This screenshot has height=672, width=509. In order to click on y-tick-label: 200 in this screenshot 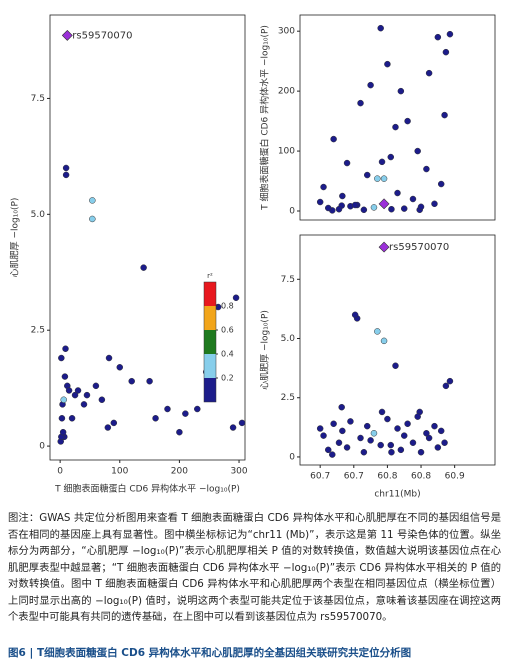, I will do `click(286, 92)`.